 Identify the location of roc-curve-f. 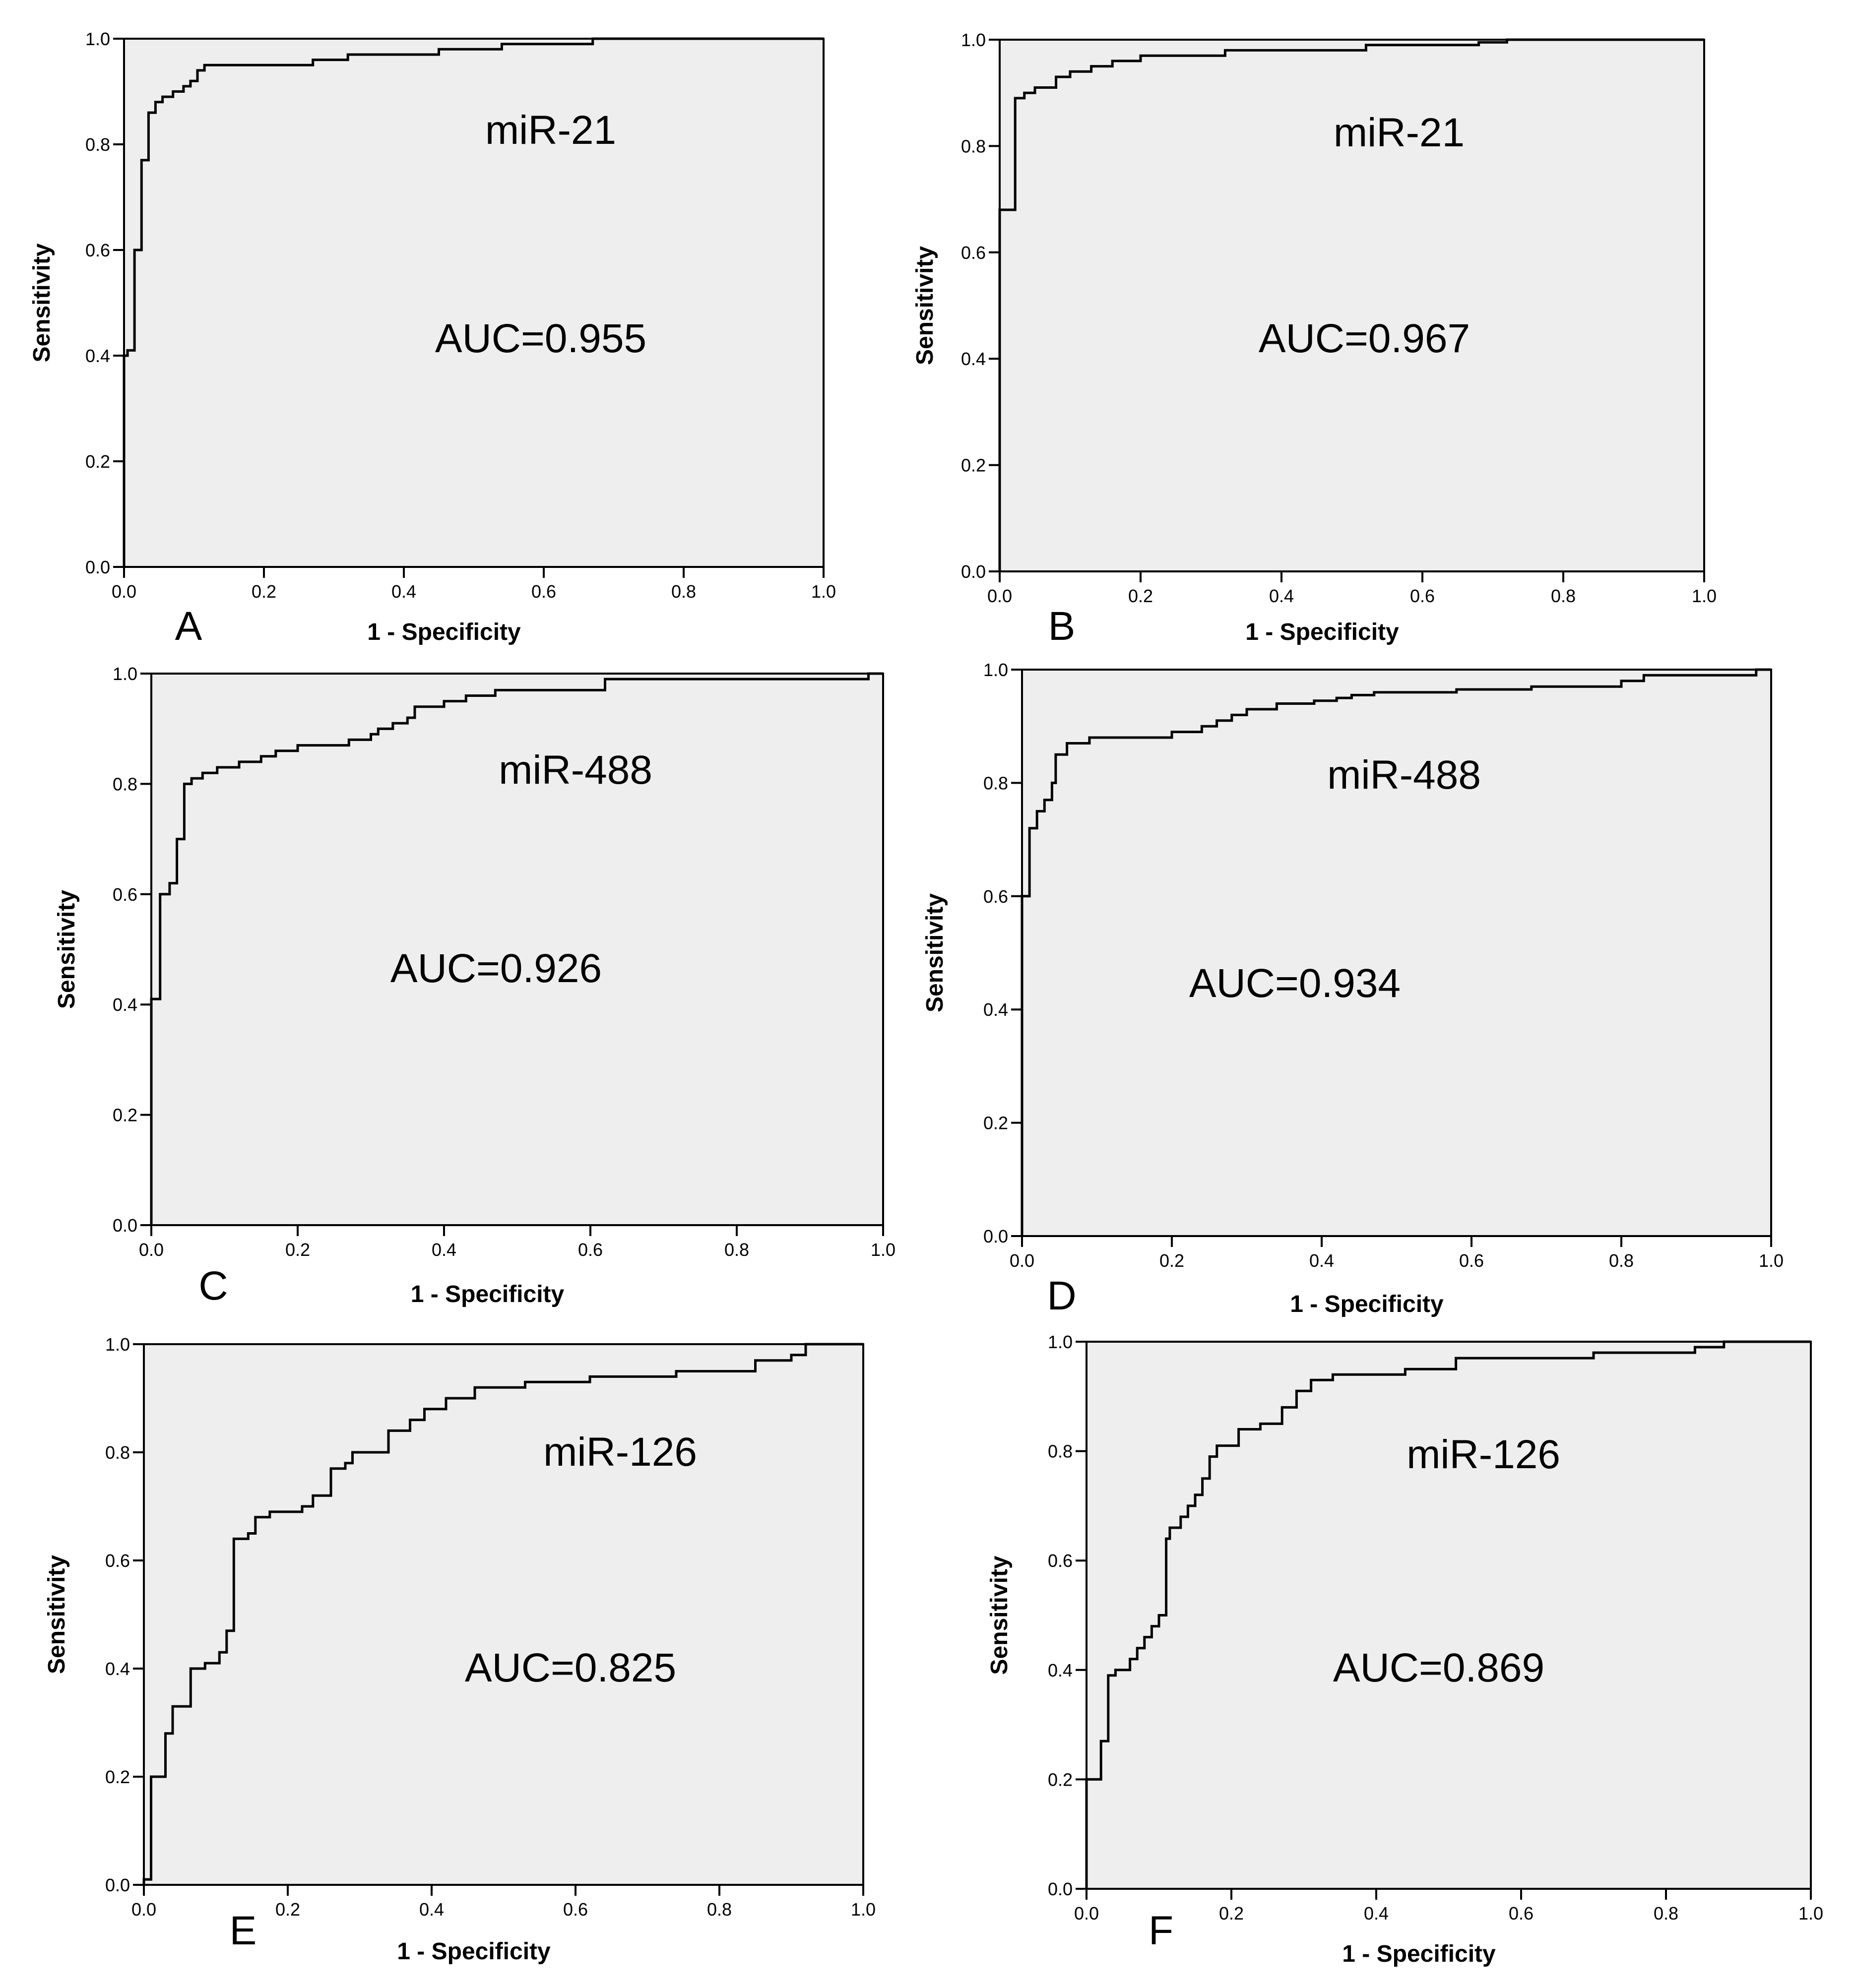
(1448, 1614).